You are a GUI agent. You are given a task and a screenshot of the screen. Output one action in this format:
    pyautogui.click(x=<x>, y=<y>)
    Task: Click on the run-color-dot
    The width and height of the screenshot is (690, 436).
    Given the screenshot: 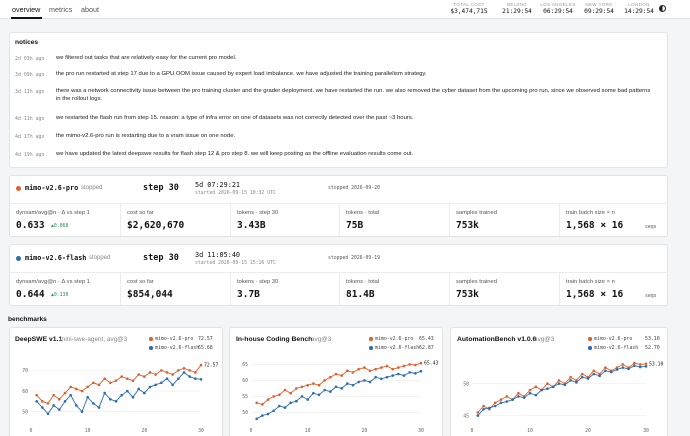 What is the action you would take?
    pyautogui.click(x=18, y=258)
    